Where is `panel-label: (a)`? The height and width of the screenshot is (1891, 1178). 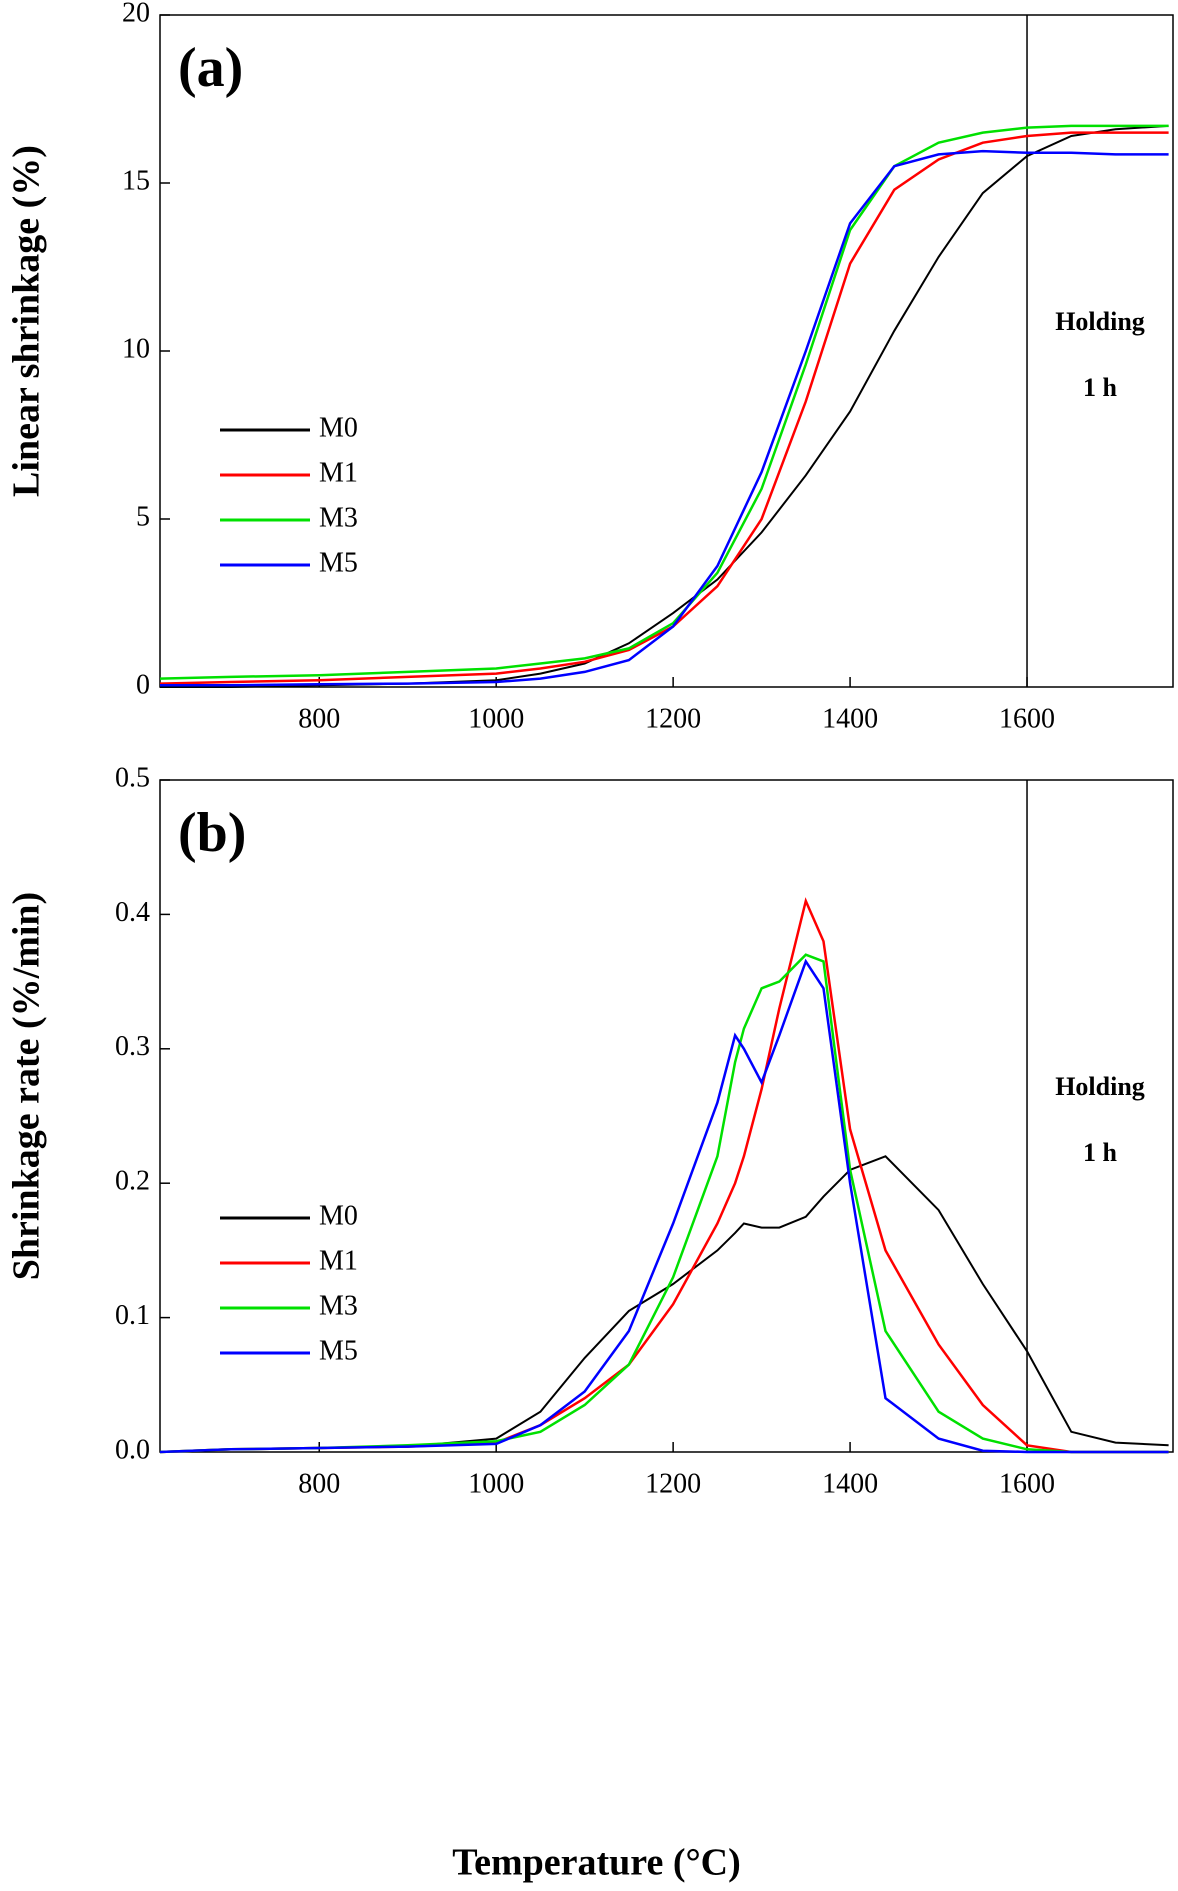 panel-label: (a) is located at coordinates (210, 68).